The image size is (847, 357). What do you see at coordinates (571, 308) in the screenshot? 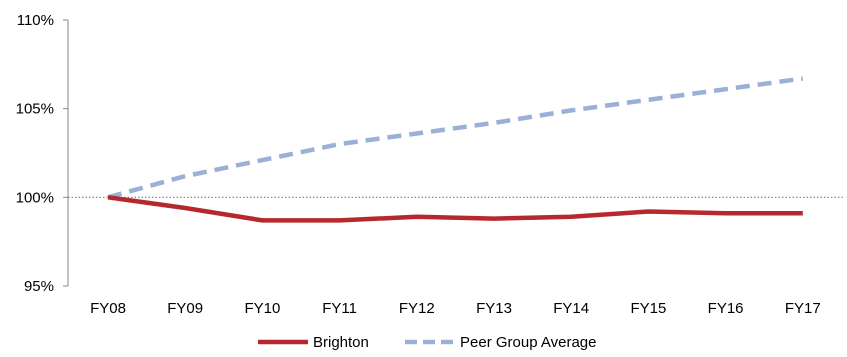
I see `x-tick-label: FY14` at bounding box center [571, 308].